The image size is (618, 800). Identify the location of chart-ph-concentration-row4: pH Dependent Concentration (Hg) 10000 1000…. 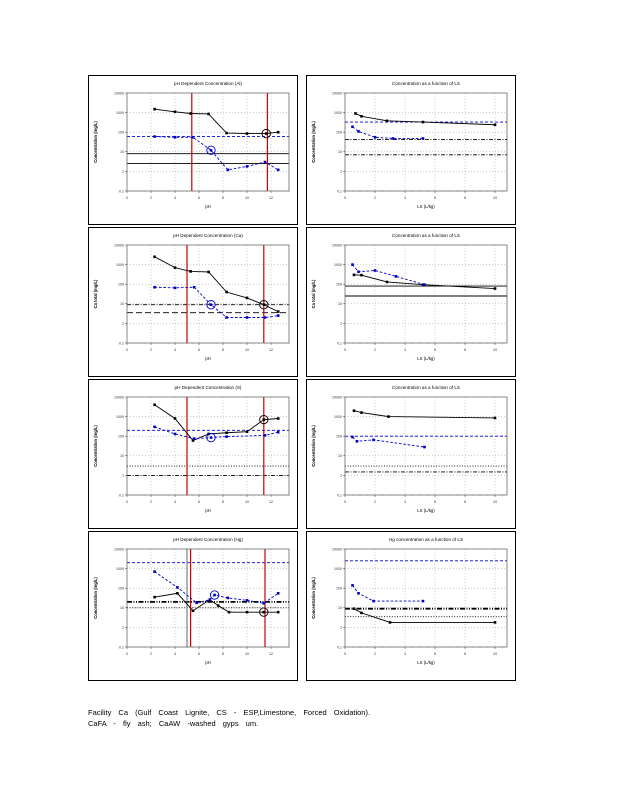
(193, 606).